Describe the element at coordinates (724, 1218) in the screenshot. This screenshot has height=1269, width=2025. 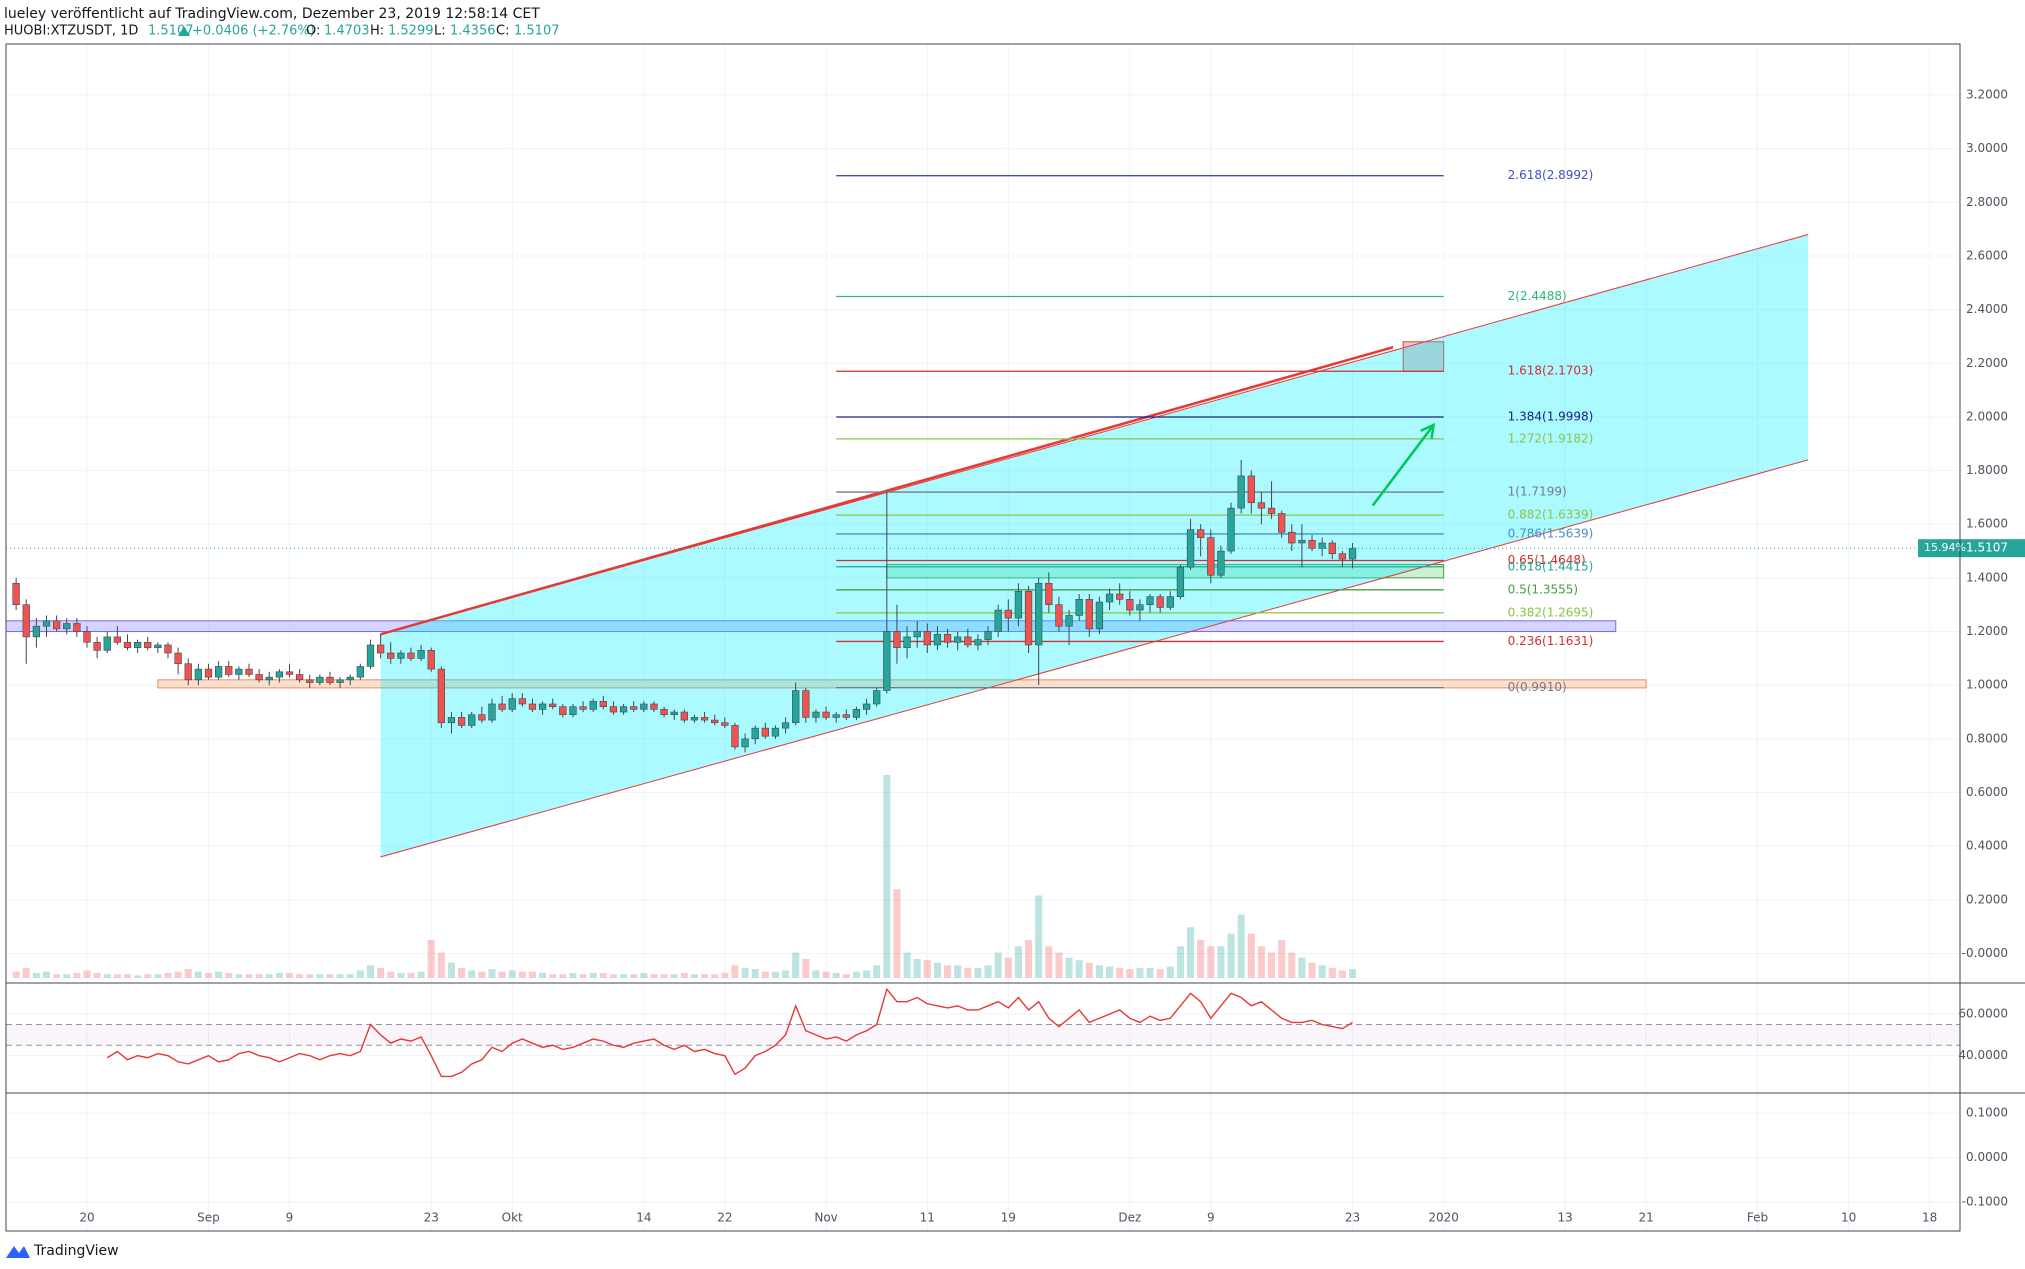
I see `x-tick-label: 22` at that location.